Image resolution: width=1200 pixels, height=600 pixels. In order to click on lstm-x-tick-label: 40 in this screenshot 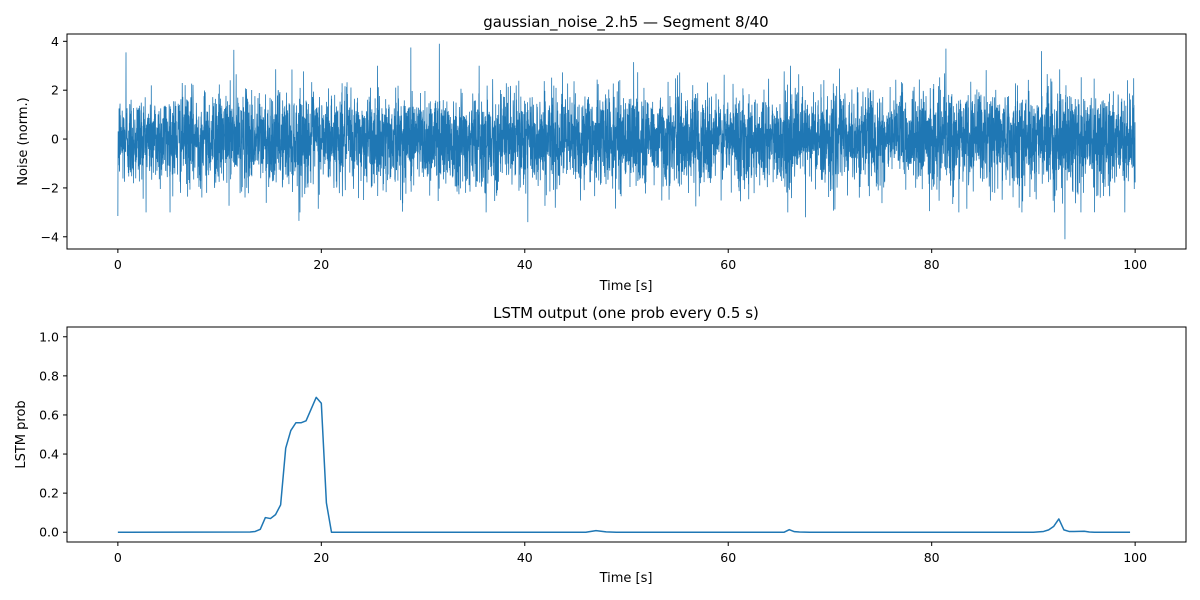, I will do `click(525, 557)`.